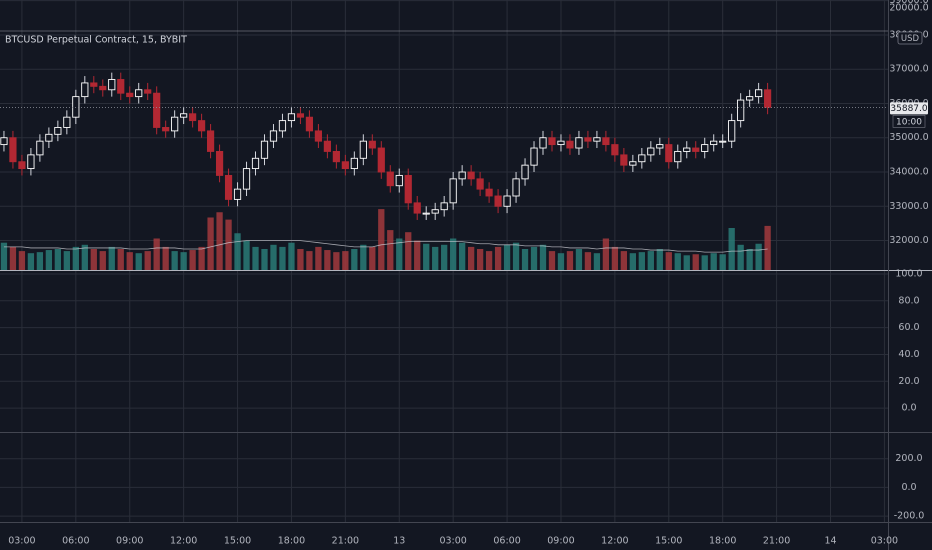 The width and height of the screenshot is (932, 550). What do you see at coordinates (506, 541) in the screenshot?
I see `x-tick-label: 06:00` at bounding box center [506, 541].